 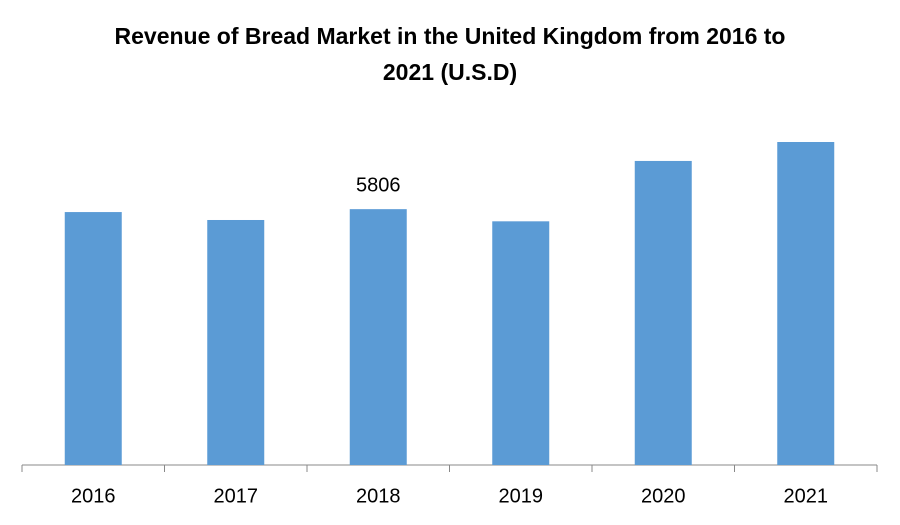 What do you see at coordinates (236, 496) in the screenshot?
I see `x-tick-label: 2017` at bounding box center [236, 496].